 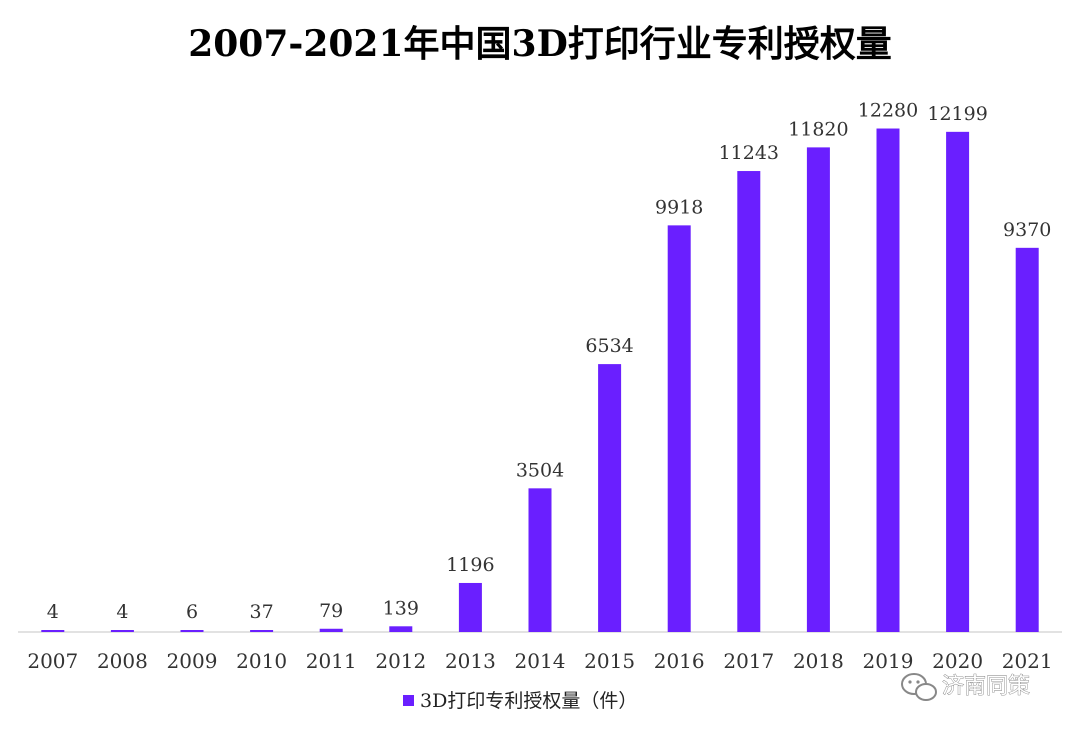 What do you see at coordinates (818, 661) in the screenshot?
I see `x-tick-2018: 2018` at bounding box center [818, 661].